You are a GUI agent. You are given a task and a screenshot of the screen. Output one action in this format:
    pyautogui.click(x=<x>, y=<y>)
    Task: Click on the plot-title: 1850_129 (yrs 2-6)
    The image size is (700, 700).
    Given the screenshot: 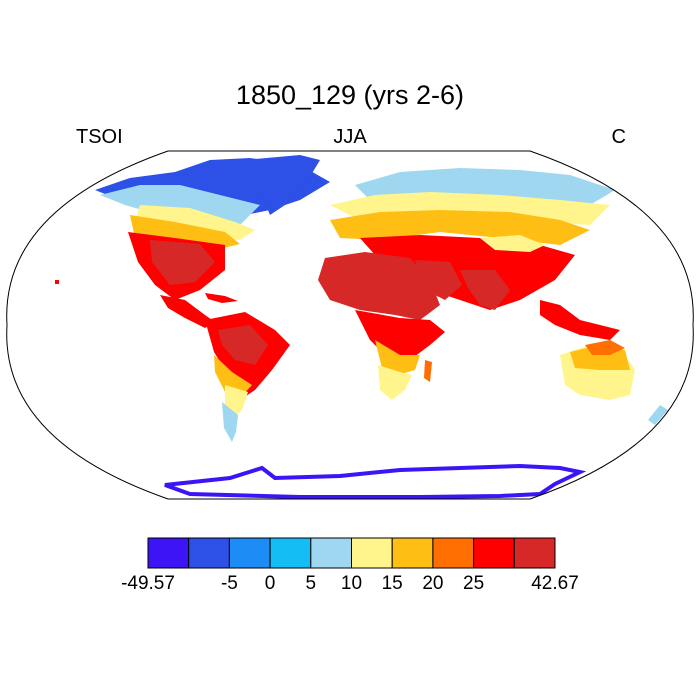 What is the action you would take?
    pyautogui.click(x=350, y=95)
    